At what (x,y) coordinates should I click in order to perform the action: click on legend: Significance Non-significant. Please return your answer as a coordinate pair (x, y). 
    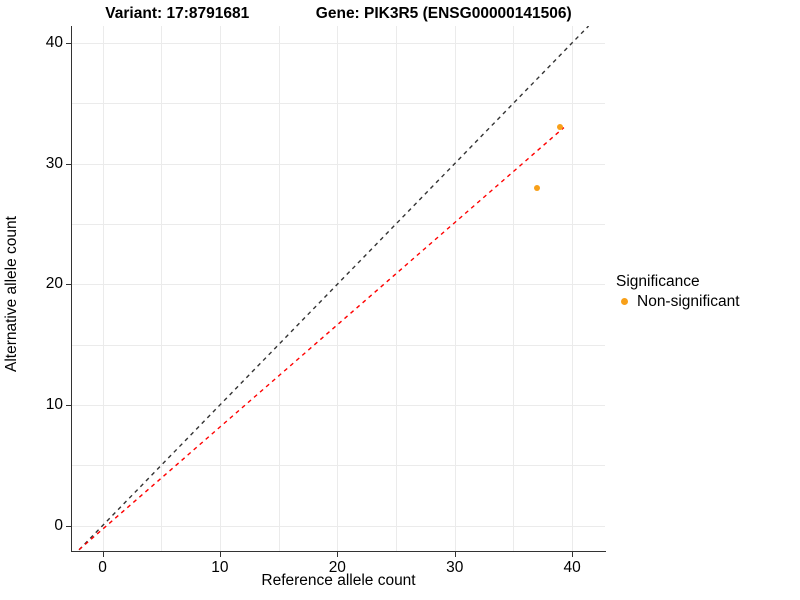
    Looking at the image, I should click on (706, 291).